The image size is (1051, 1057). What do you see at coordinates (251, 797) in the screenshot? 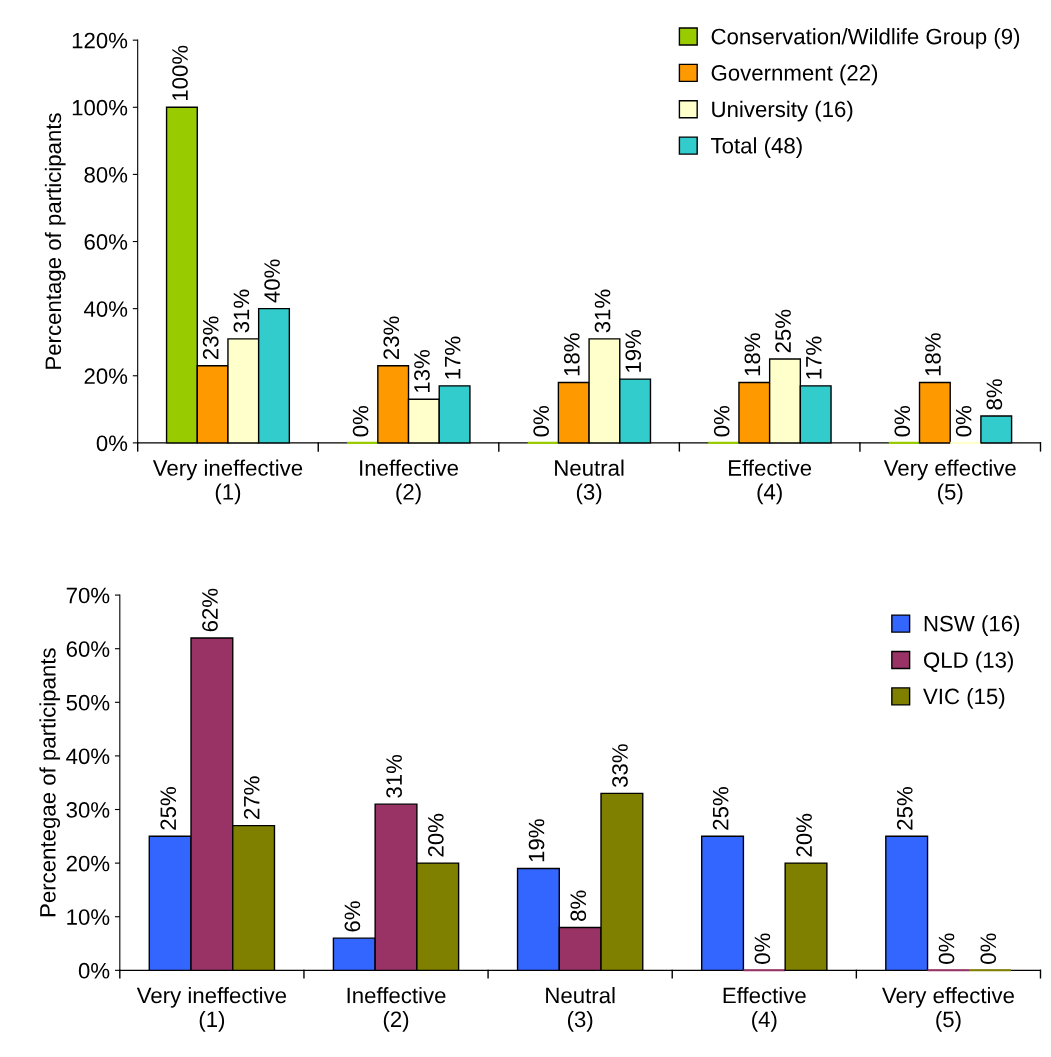
I see `data-label: 27%` at bounding box center [251, 797].